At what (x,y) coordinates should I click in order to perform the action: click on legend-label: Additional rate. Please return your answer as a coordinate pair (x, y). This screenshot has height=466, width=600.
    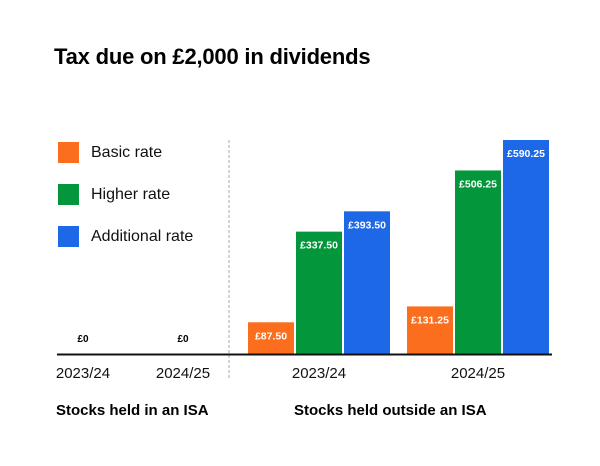
    Looking at the image, I should click on (142, 236).